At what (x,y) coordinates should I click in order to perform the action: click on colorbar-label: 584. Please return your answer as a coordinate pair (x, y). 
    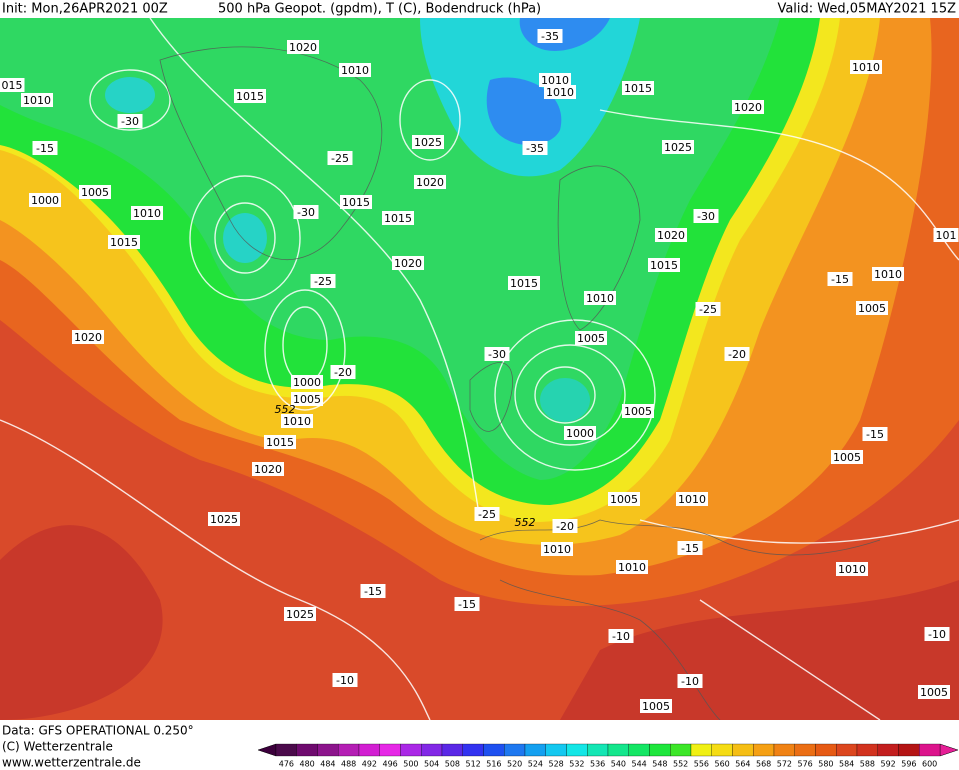
    Looking at the image, I should click on (846, 764).